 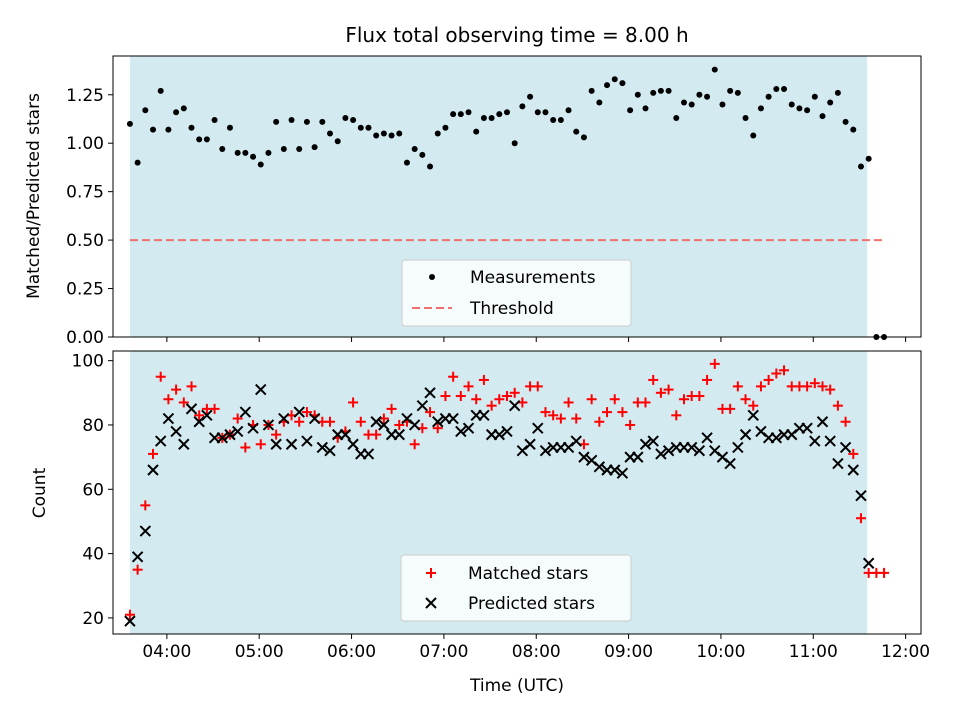 What do you see at coordinates (813, 652) in the screenshot?
I see `x-tick-label: 11:00` at bounding box center [813, 652].